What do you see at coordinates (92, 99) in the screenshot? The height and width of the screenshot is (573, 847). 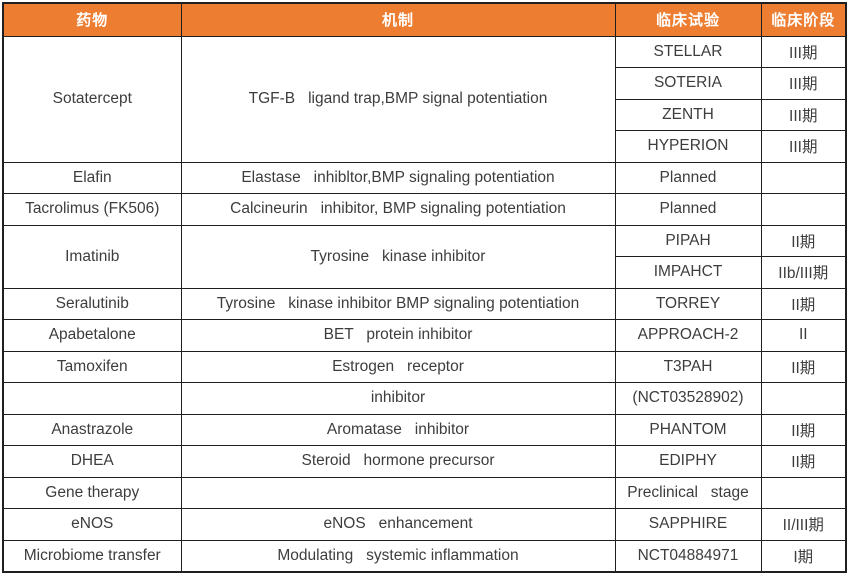 I see `drug-cell: Sotatercept` at bounding box center [92, 99].